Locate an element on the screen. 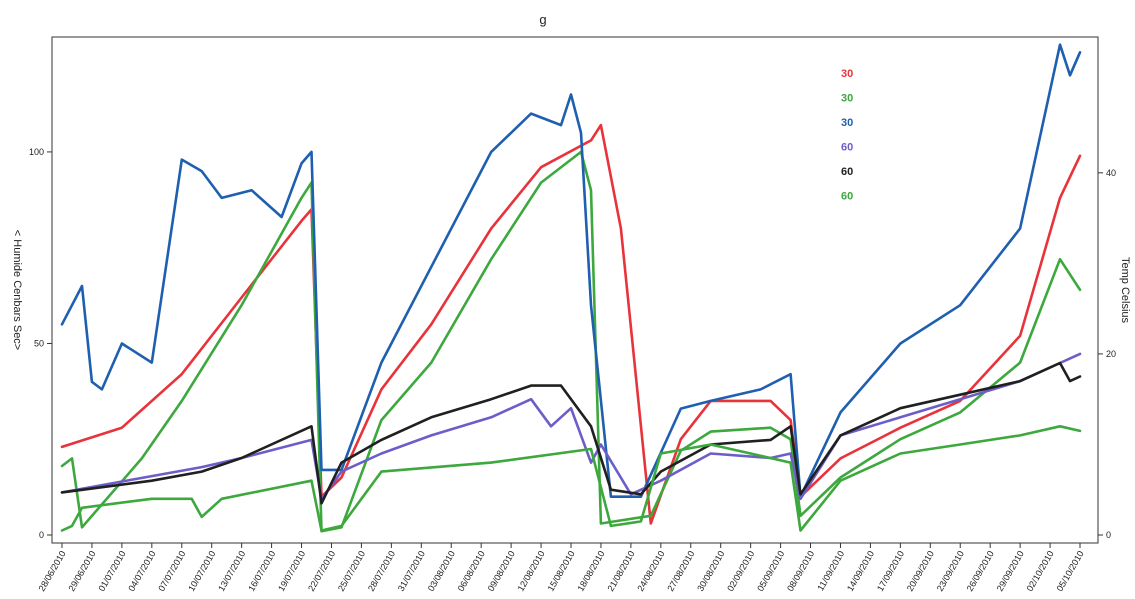 Image resolution: width=1135 pixels, height=599 pixels. x-tick-label: 10/07/2010 is located at coordinates (201, 571).